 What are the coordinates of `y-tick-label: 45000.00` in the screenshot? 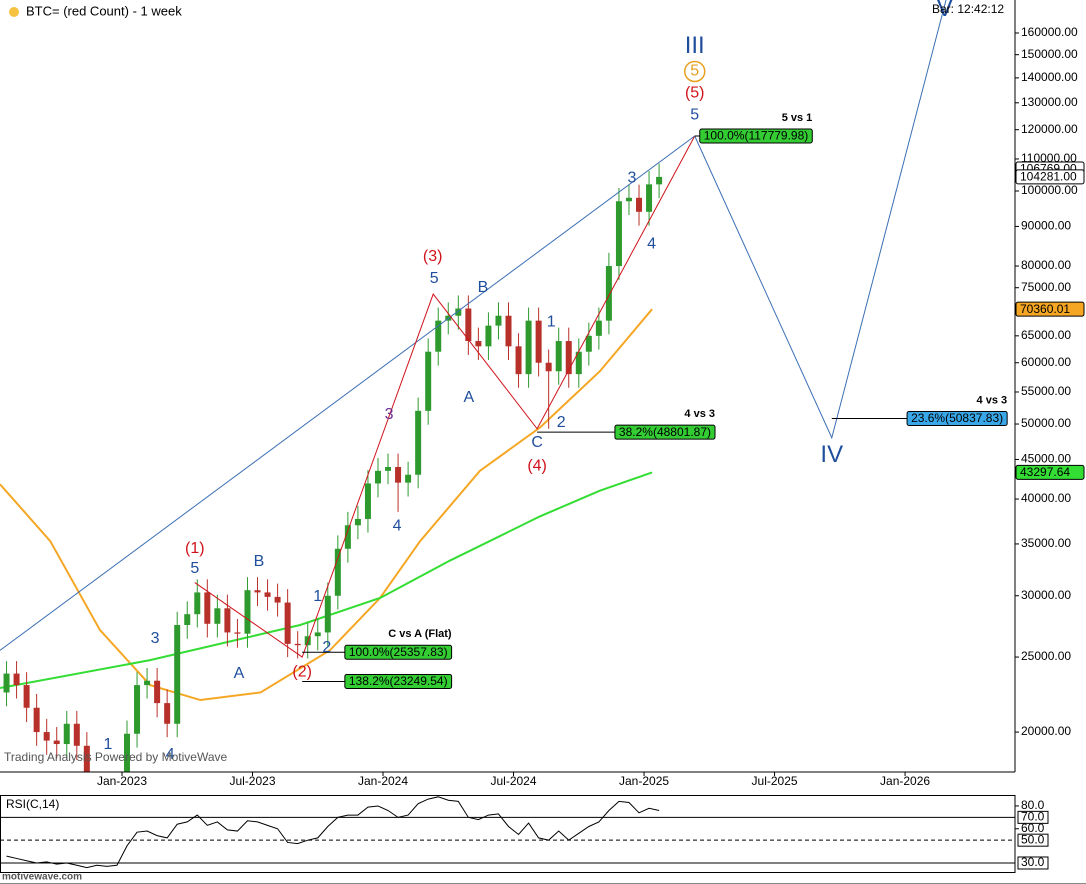 It's located at (1046, 459).